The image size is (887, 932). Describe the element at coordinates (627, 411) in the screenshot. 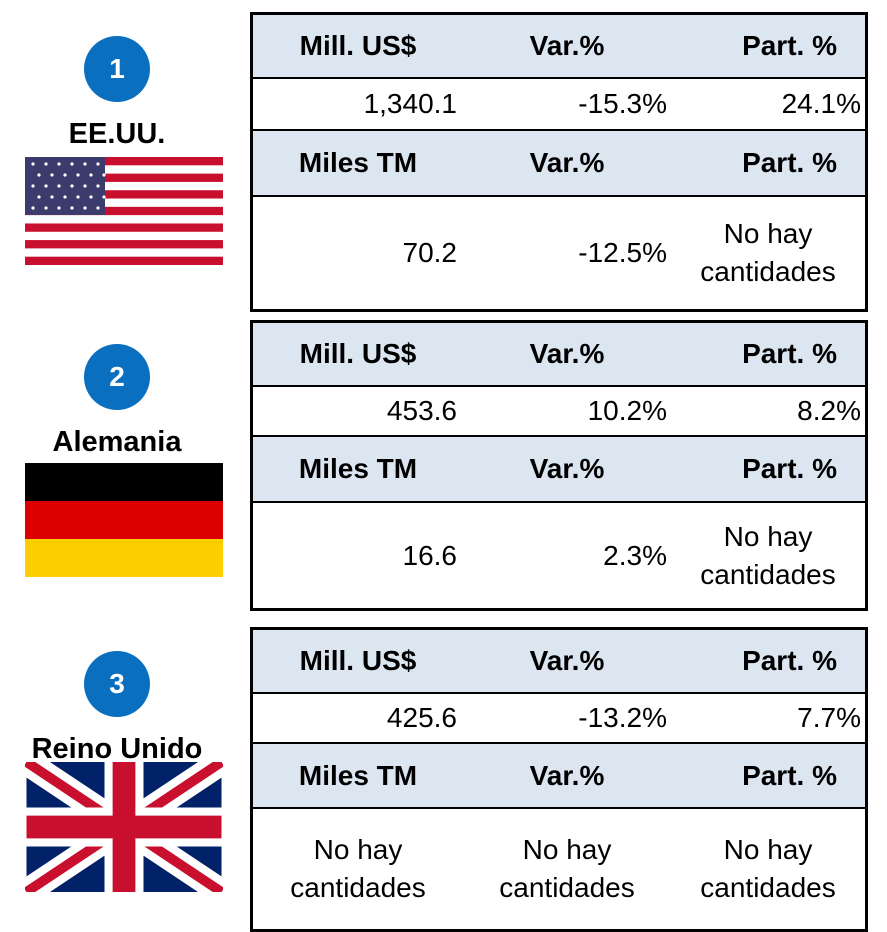

I see `value-cell: 10.2%` at that location.